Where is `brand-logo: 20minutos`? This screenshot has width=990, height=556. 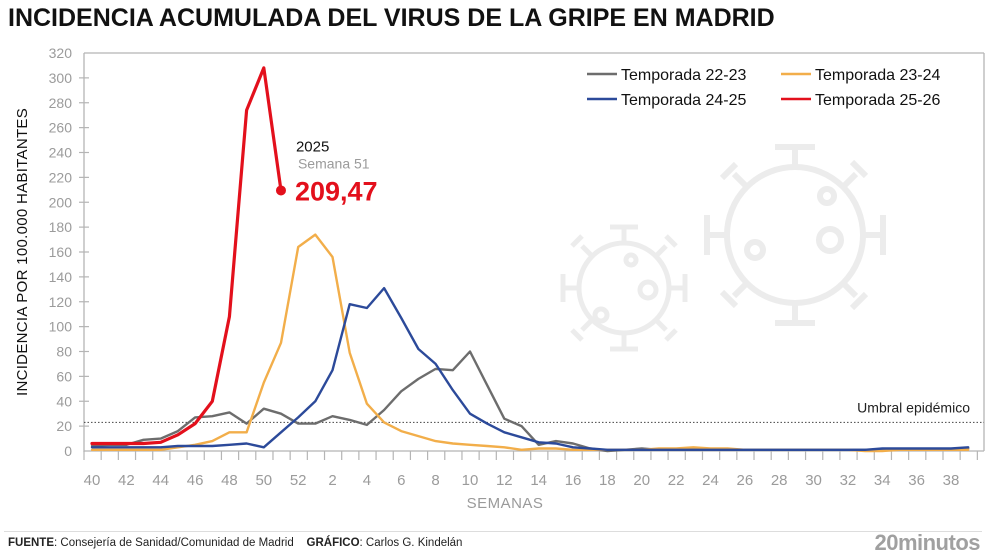 brand-logo: 20minutos is located at coordinates (927, 542).